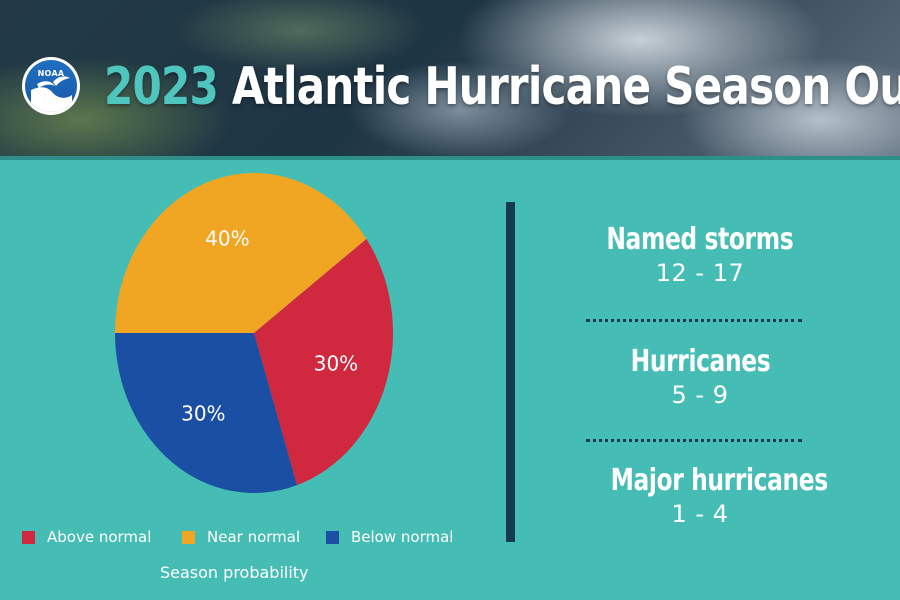 The image size is (900, 600). I want to click on stat-hurricanes: Hurricanes 5 - 9, so click(700, 377).